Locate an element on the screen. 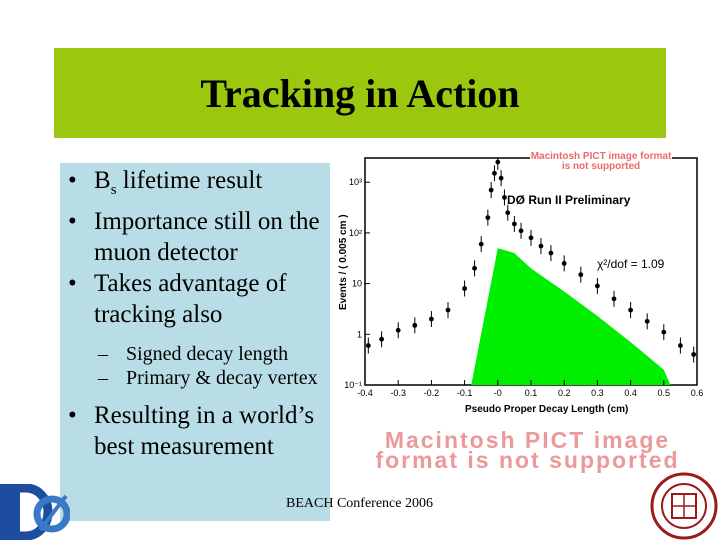  x-tick-label: -0.1 is located at coordinates (465, 393).